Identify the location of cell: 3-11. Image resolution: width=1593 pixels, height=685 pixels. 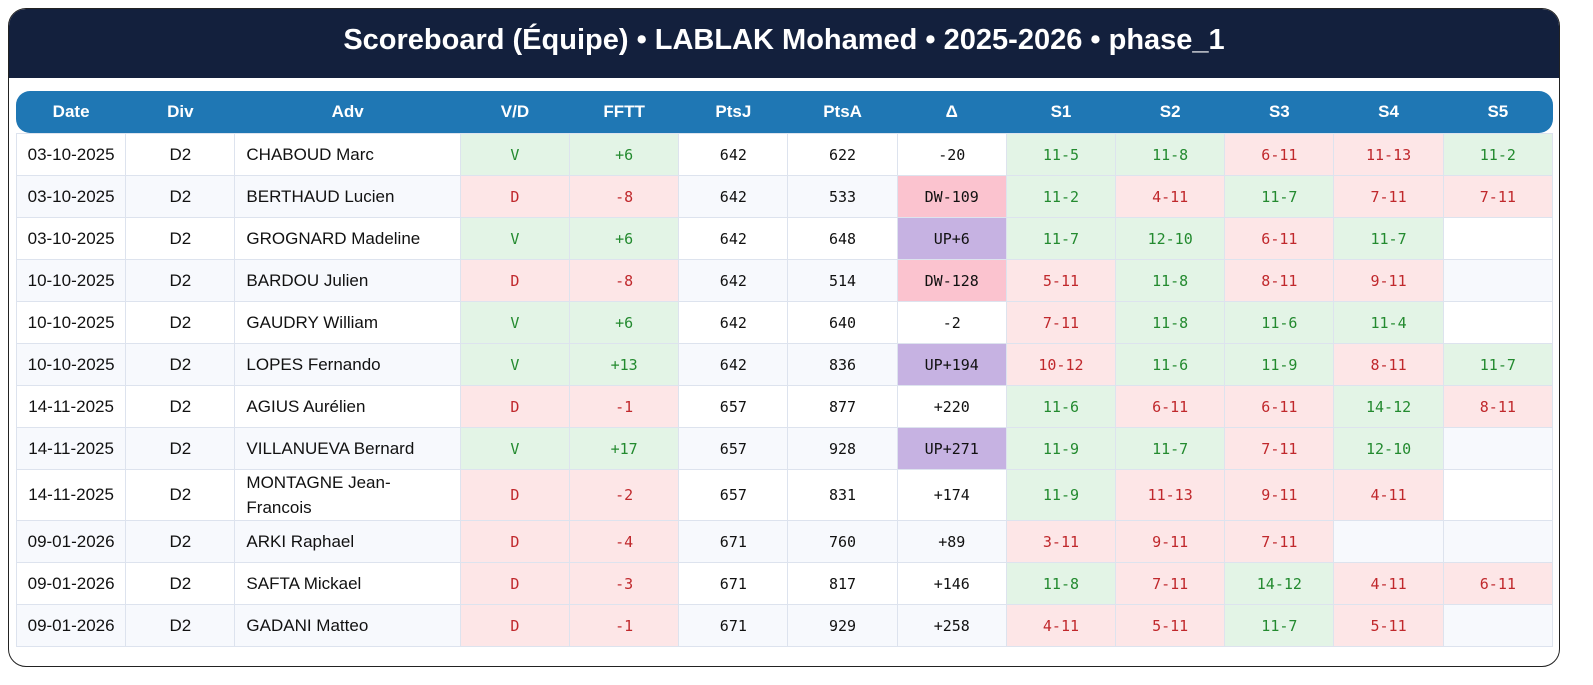
(1061, 541).